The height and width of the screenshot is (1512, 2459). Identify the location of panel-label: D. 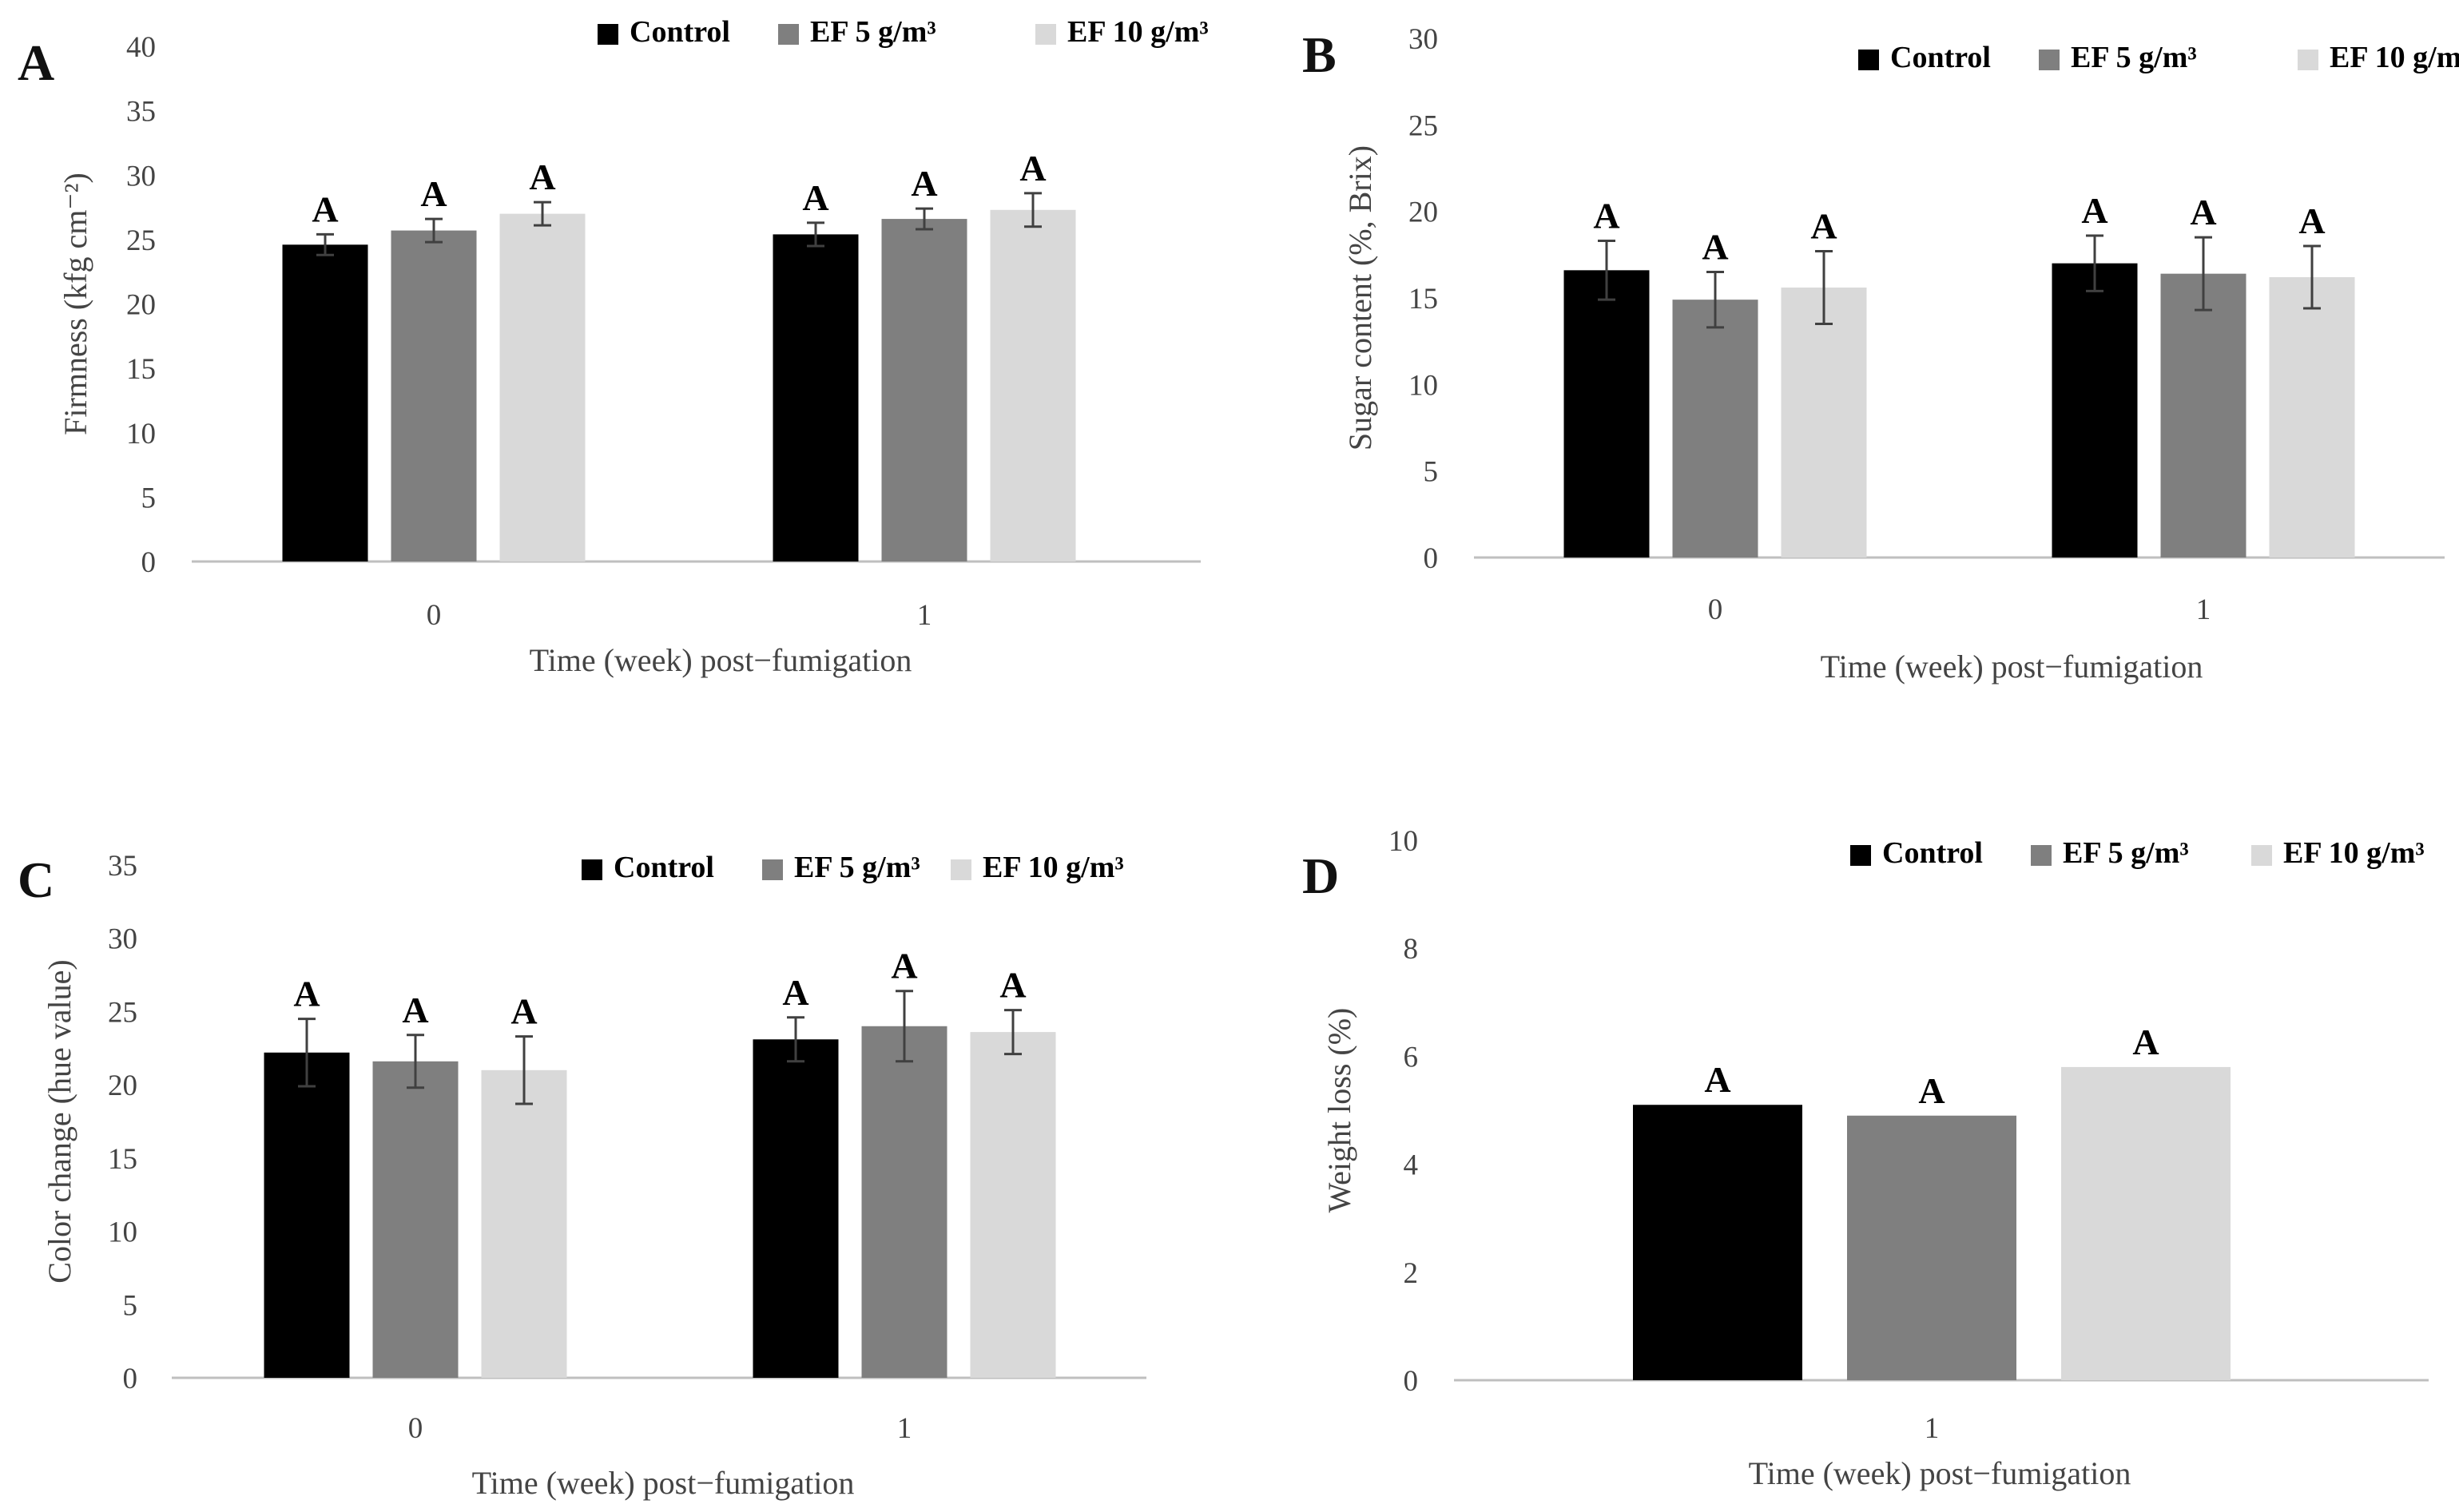
(1321, 875).